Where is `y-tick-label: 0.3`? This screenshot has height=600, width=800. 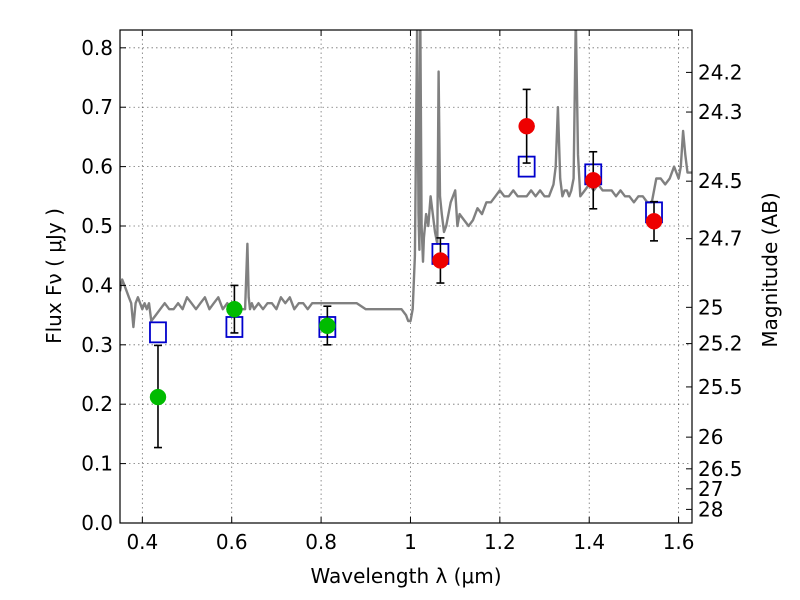
y-tick-label: 0.3 is located at coordinates (97, 345).